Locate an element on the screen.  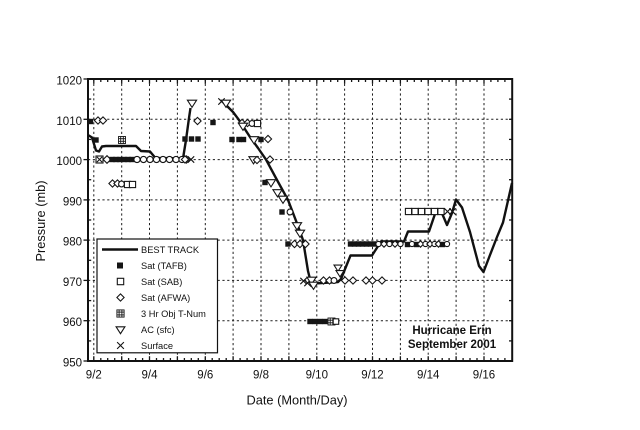
svg-text: Sat (SAB) is located at coordinates (161, 282).